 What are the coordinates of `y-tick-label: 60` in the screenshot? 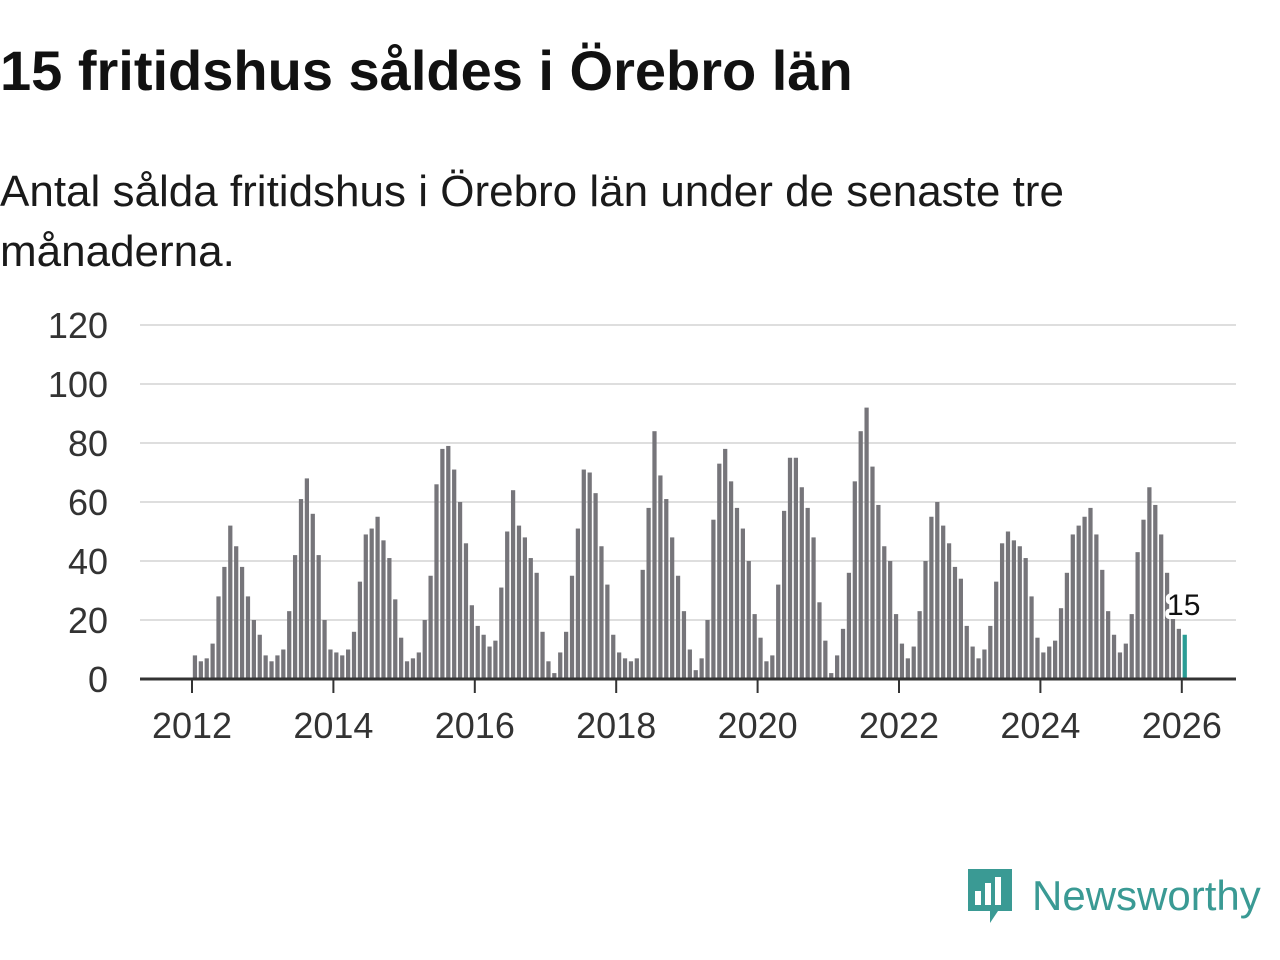 It's located at (88, 502).